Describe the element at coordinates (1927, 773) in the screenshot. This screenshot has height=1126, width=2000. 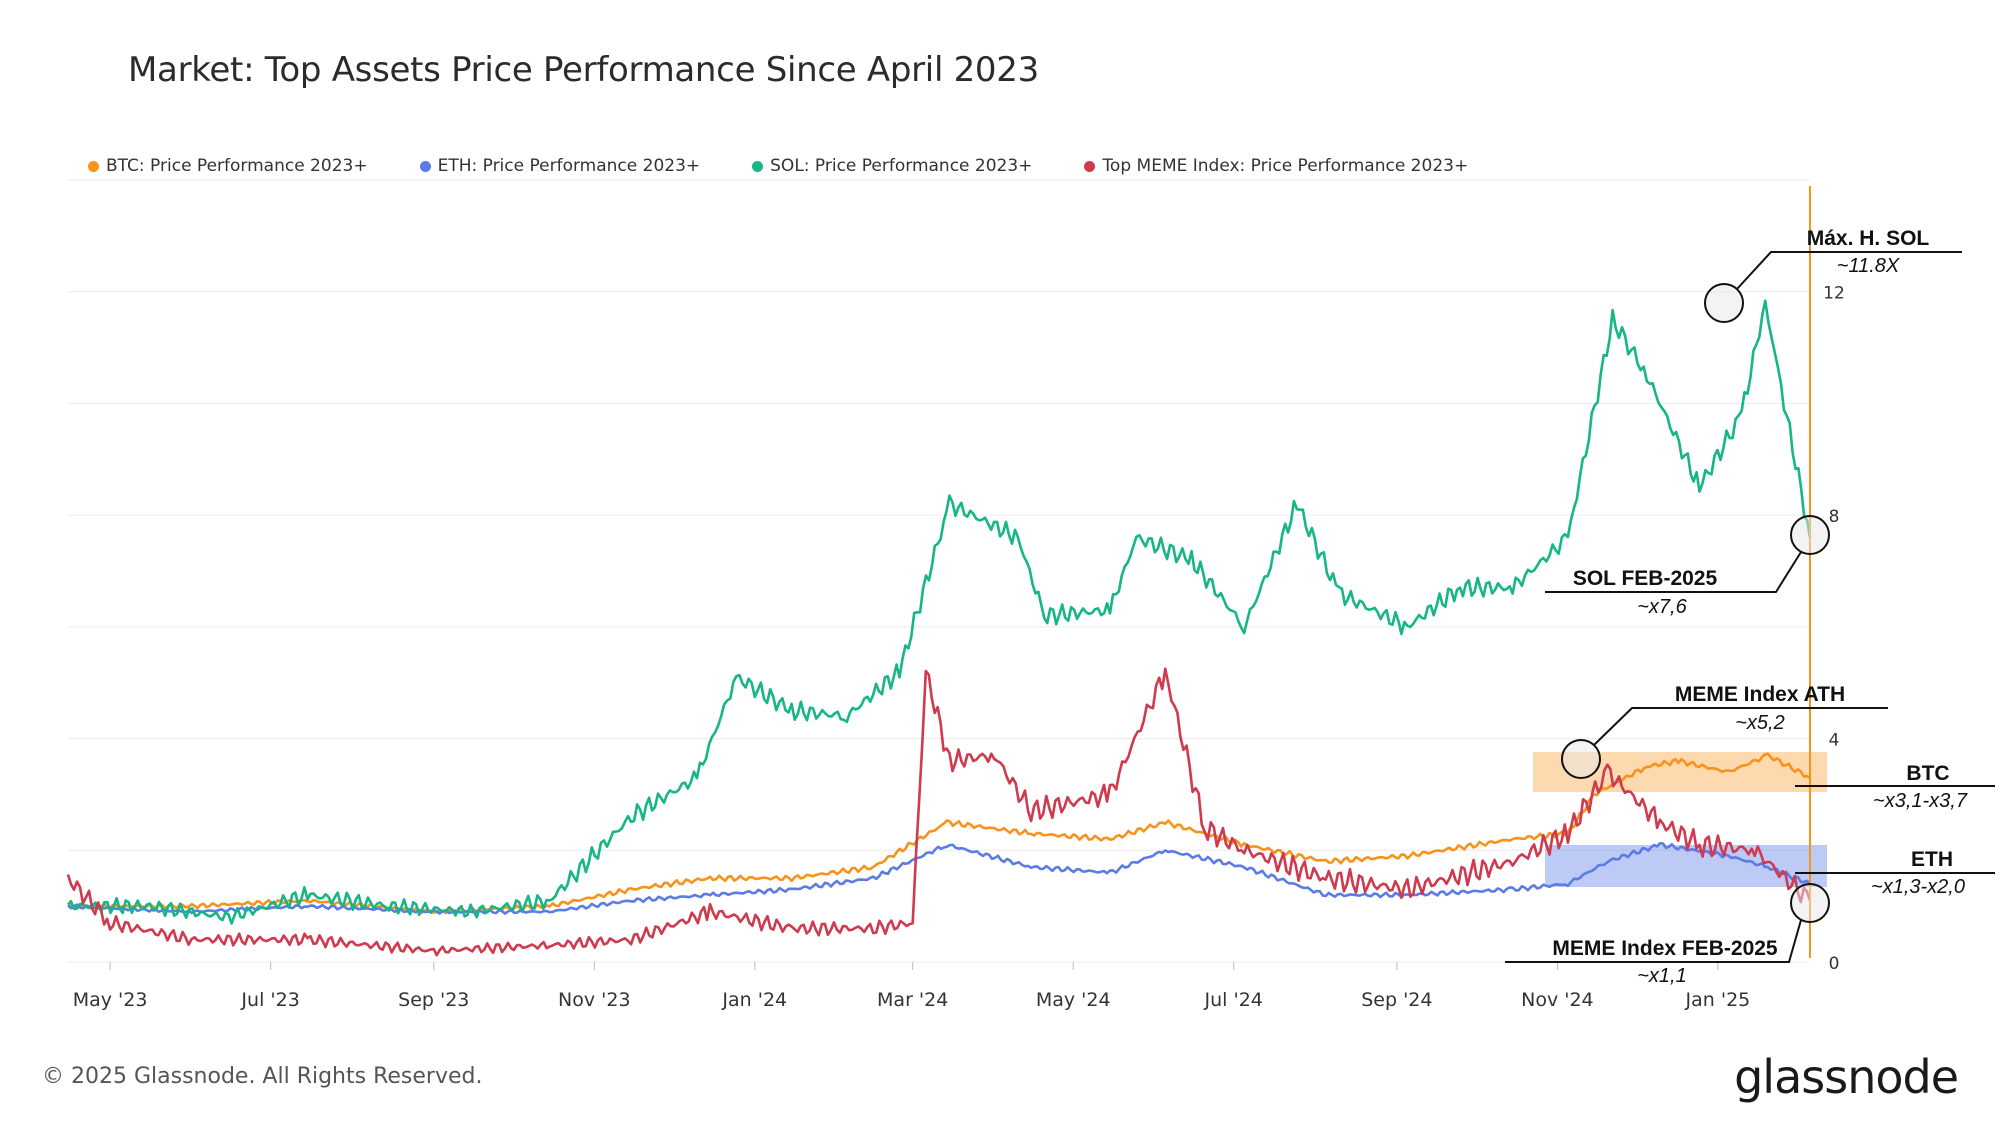
I see `btc-title: BTC` at that location.